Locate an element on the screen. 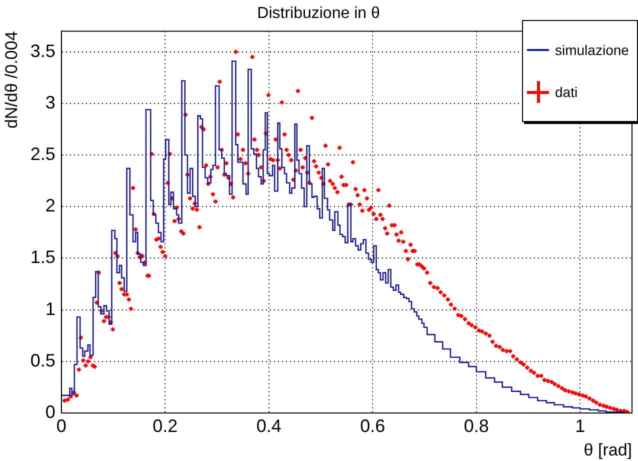 The width and height of the screenshot is (638, 461). x-tick-label: 0.2 is located at coordinates (165, 426).